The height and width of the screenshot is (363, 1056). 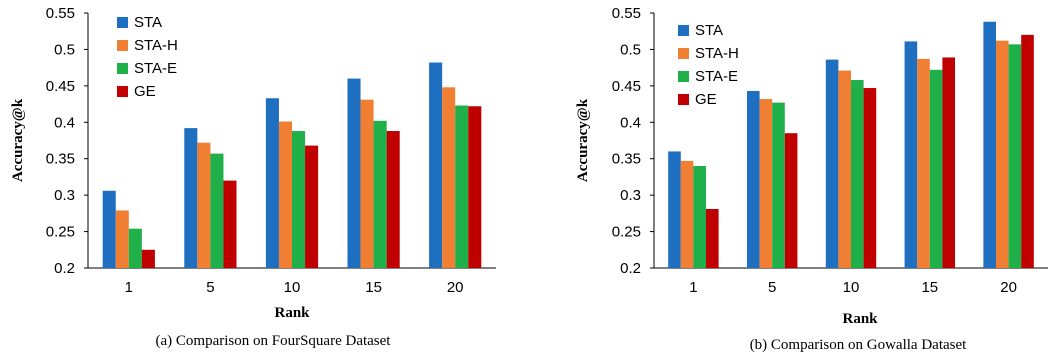 I want to click on figure-caption: (a) Comparison on FourSquare Dataset, so click(x=274, y=341).